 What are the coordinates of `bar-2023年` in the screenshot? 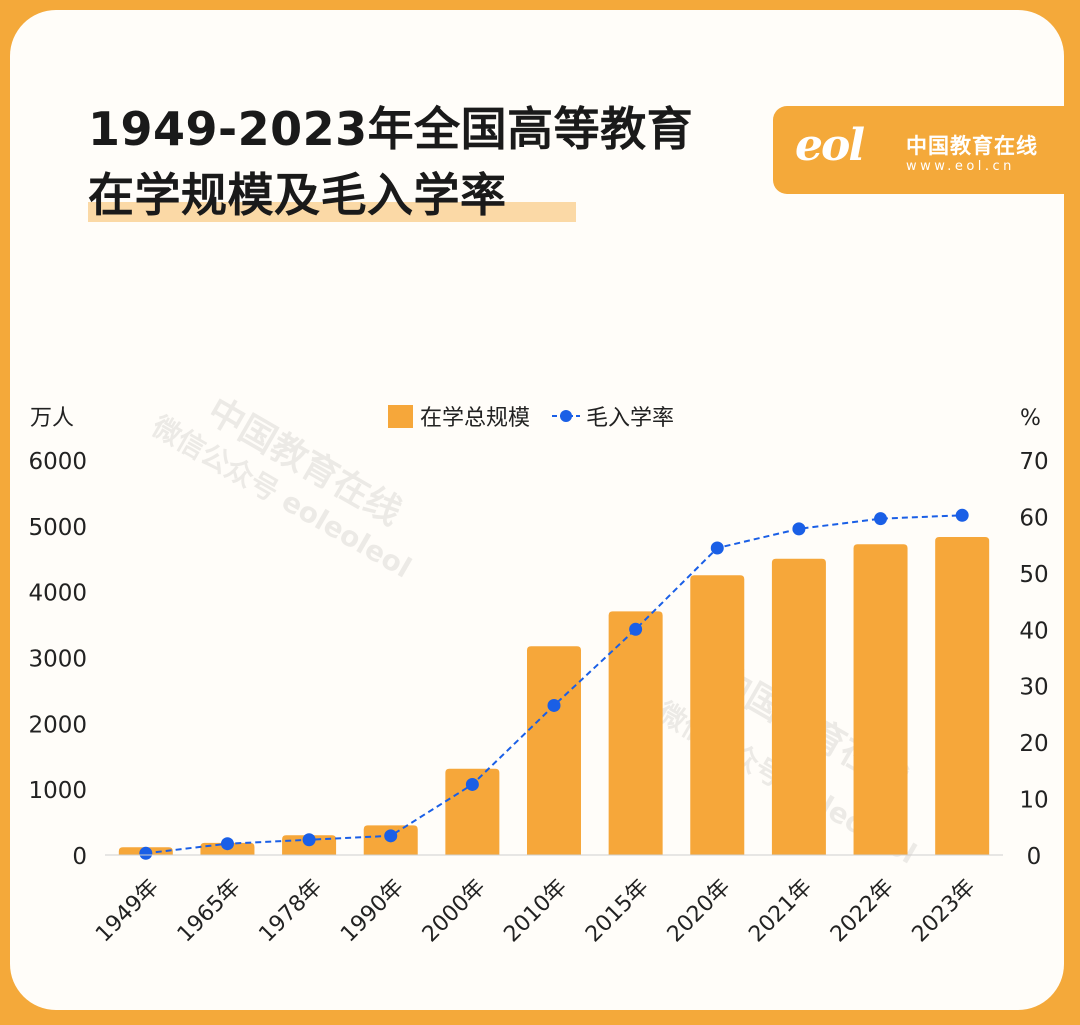 It's located at (962, 696).